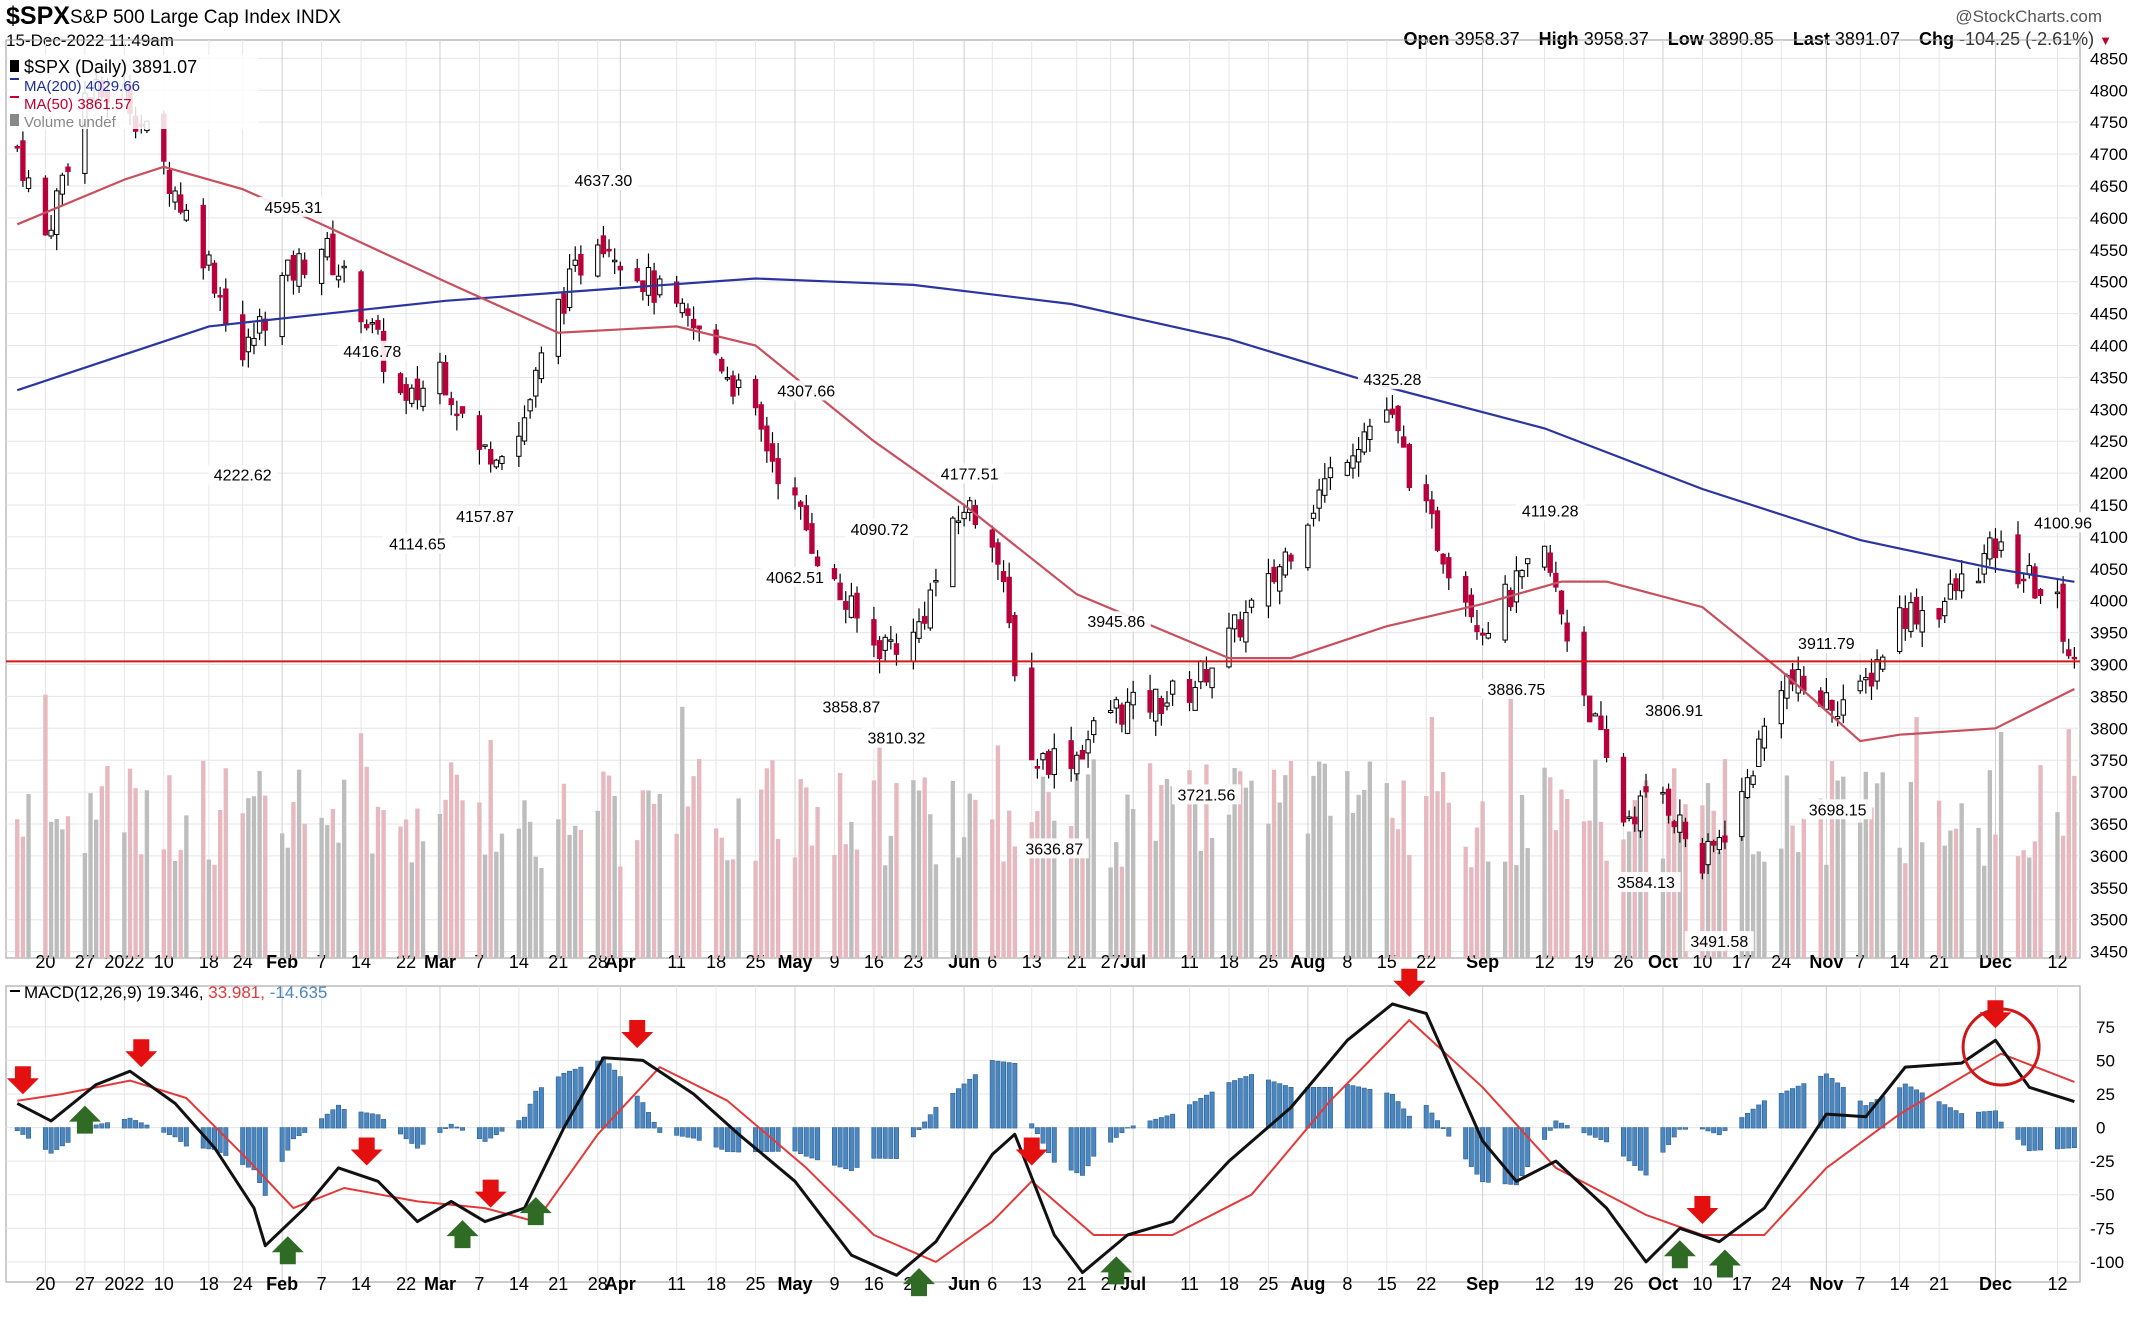 Image resolution: width=2134 pixels, height=1326 pixels. What do you see at coordinates (1860, 1284) in the screenshot?
I see `x-tick-label: 7` at bounding box center [1860, 1284].